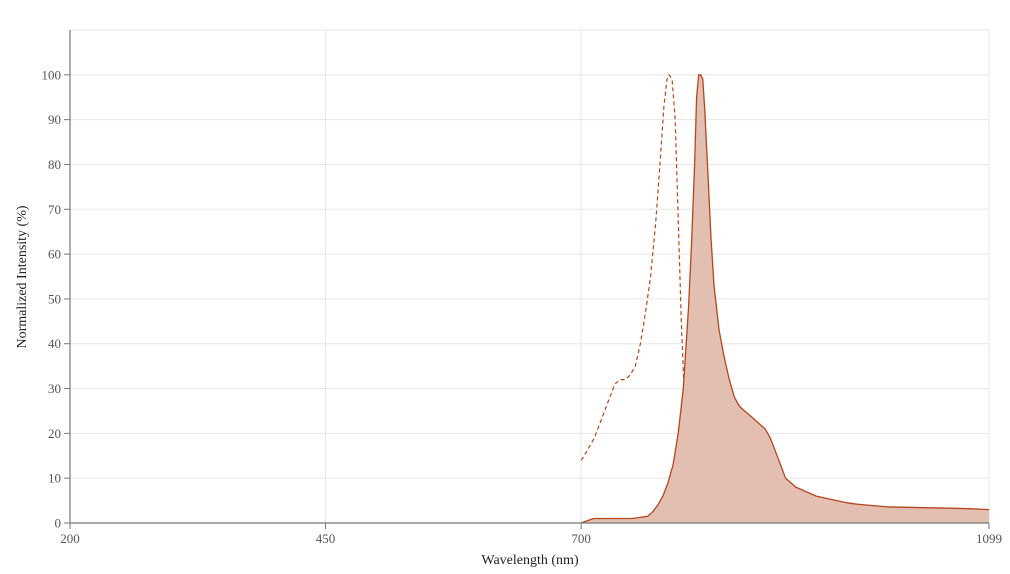  What do you see at coordinates (989, 538) in the screenshot?
I see `x-tick-label: 1099` at bounding box center [989, 538].